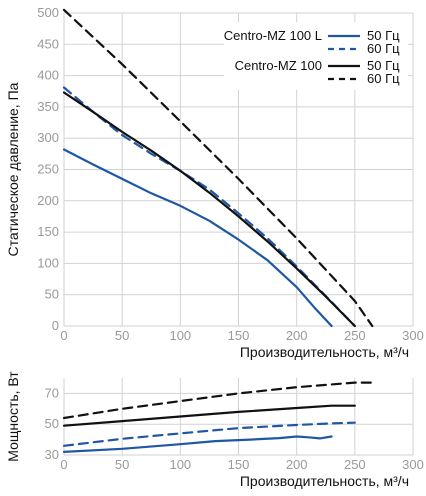 The width and height of the screenshot is (426, 496). I want to click on power-x-tick-label: 100, so click(180, 464).